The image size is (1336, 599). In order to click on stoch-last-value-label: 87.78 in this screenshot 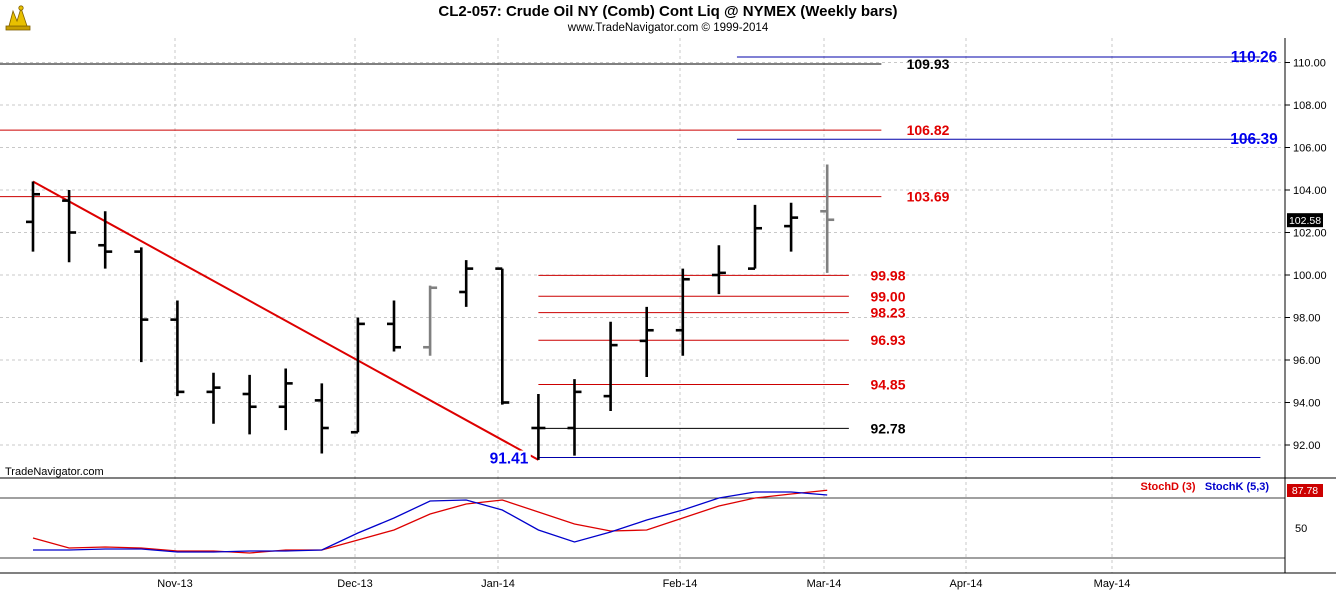, I will do `click(1305, 491)`.